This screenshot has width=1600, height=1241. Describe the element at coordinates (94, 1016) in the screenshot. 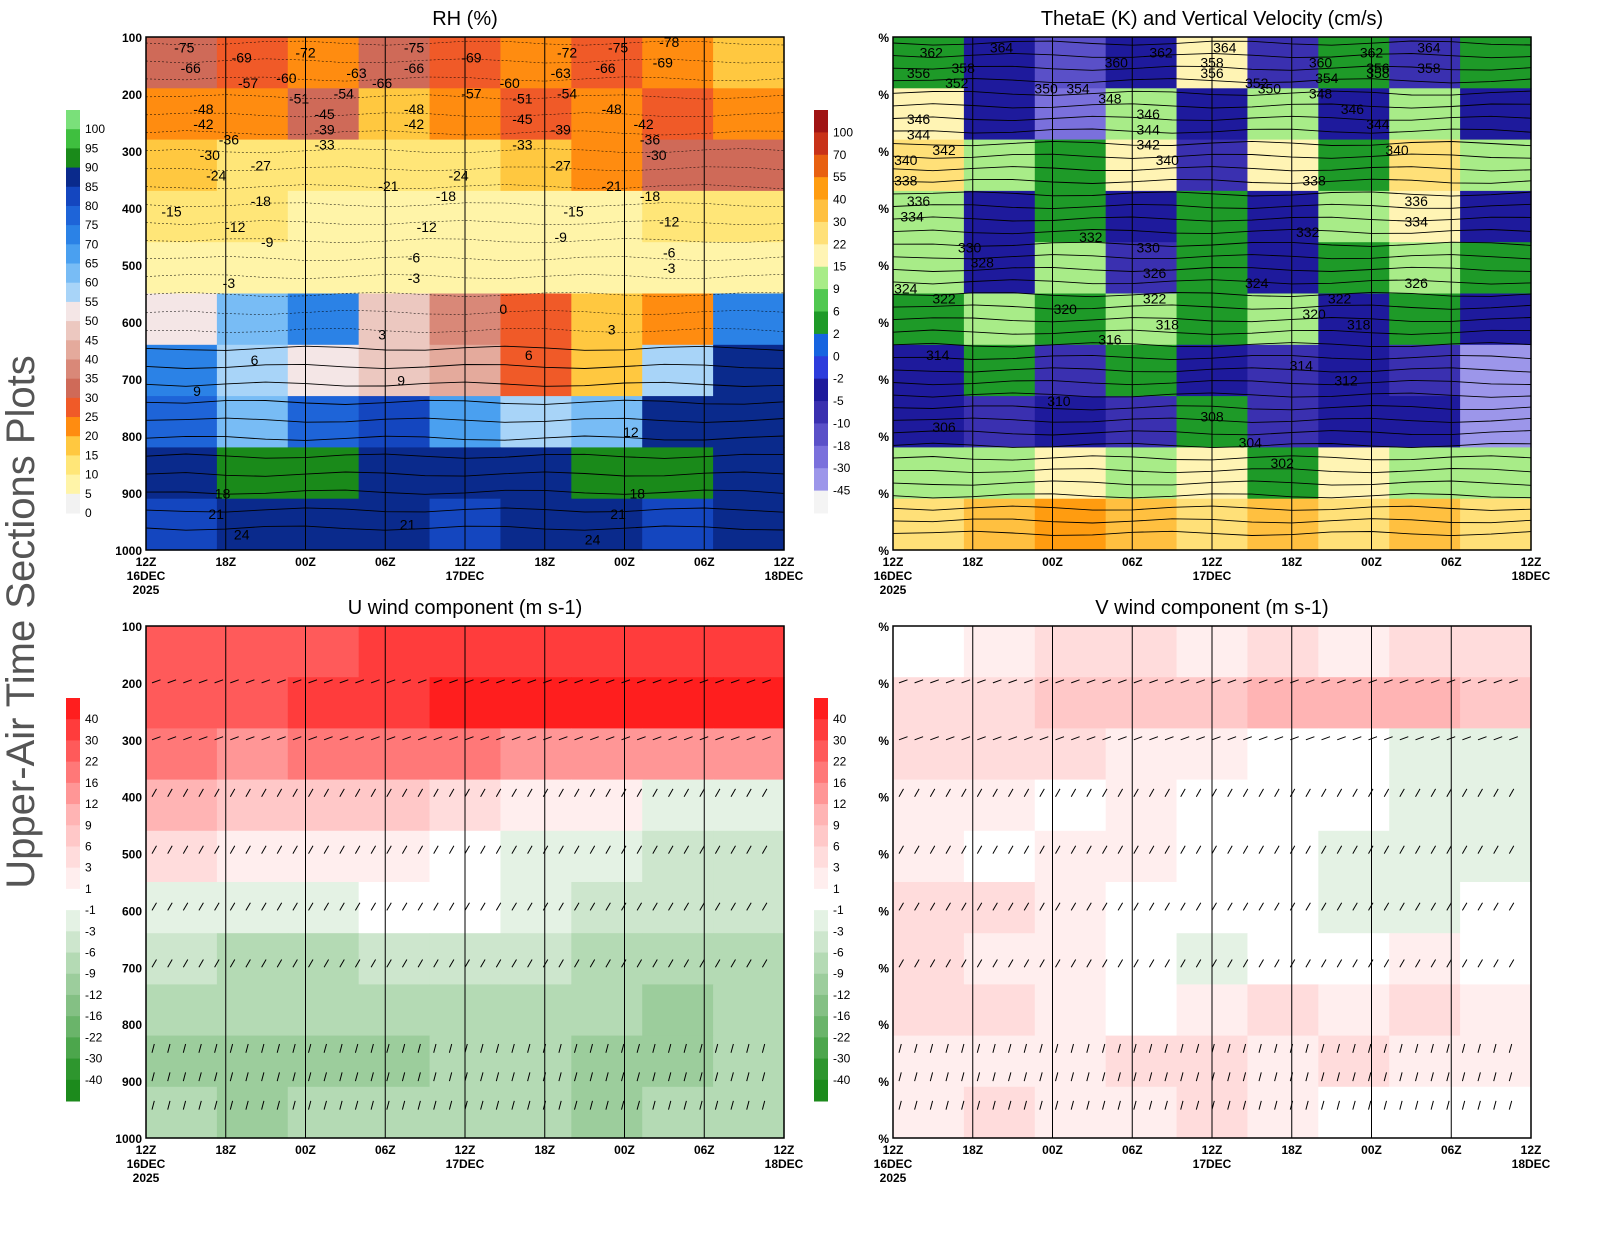

I see `u_wind-colorbar-label: -16` at that location.